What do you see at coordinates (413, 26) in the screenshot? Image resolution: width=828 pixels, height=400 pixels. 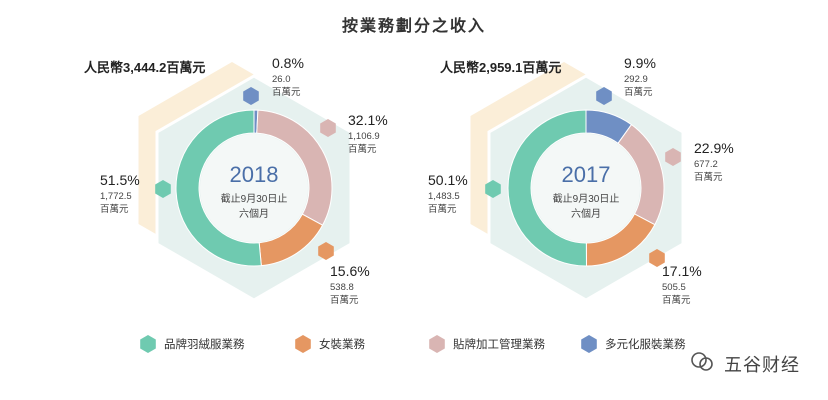 I see `page-title: 按業務劃分之收入` at bounding box center [413, 26].